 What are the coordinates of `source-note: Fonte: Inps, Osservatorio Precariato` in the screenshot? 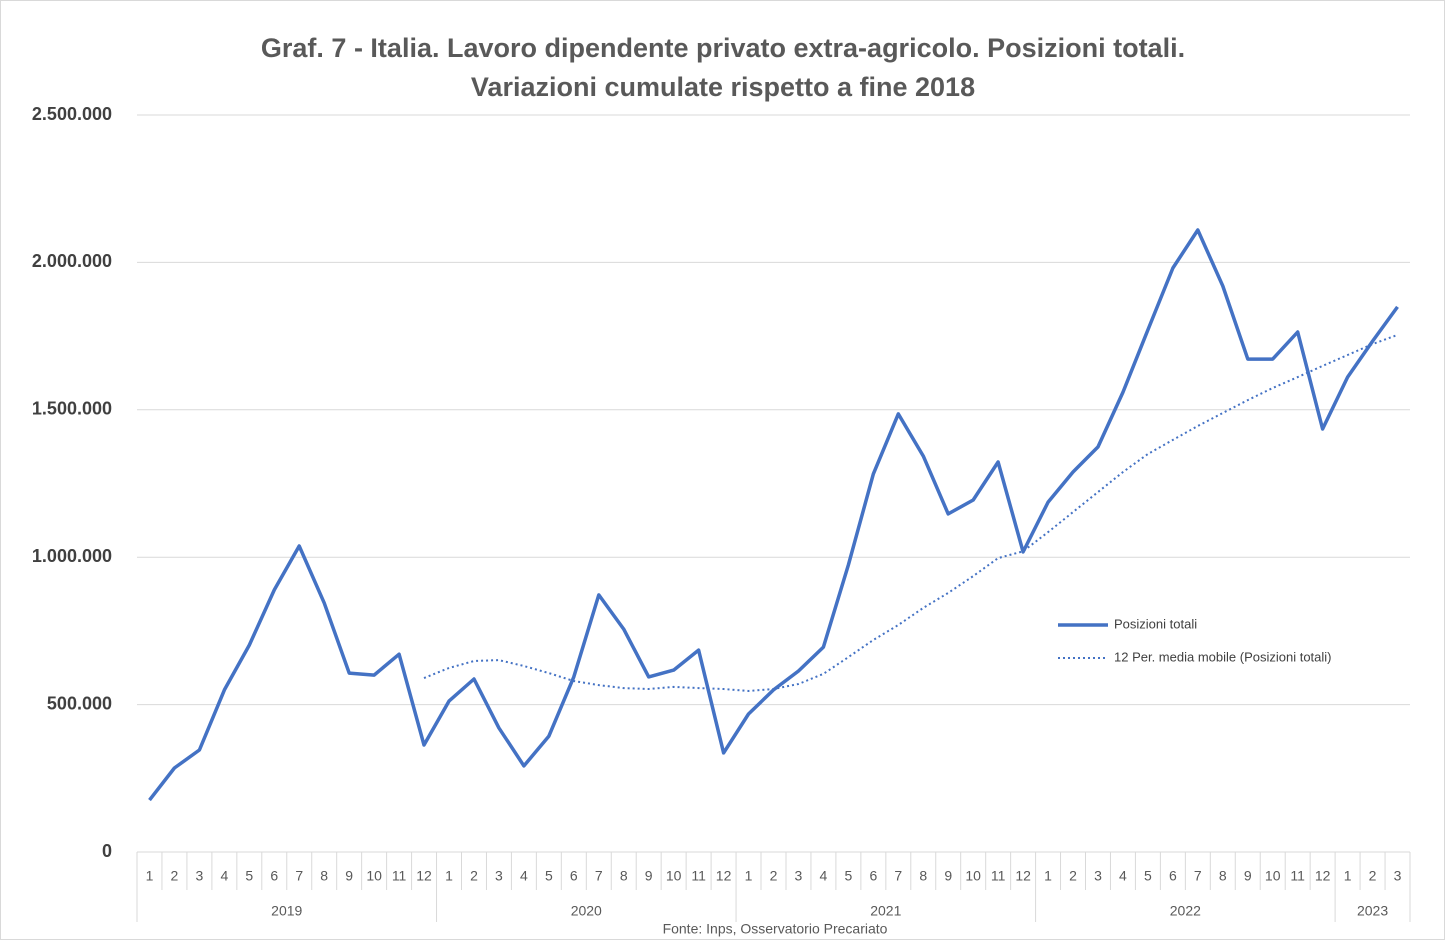 It's located at (775, 929).